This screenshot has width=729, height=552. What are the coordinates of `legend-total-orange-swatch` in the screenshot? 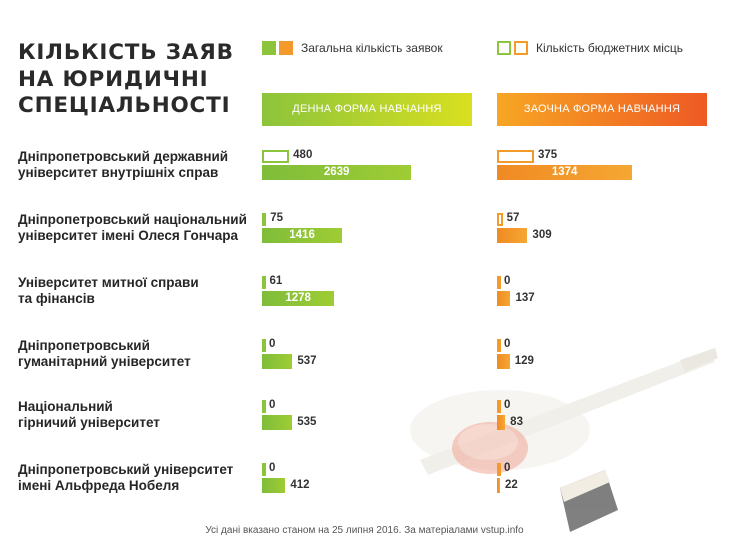 It's located at (286, 48).